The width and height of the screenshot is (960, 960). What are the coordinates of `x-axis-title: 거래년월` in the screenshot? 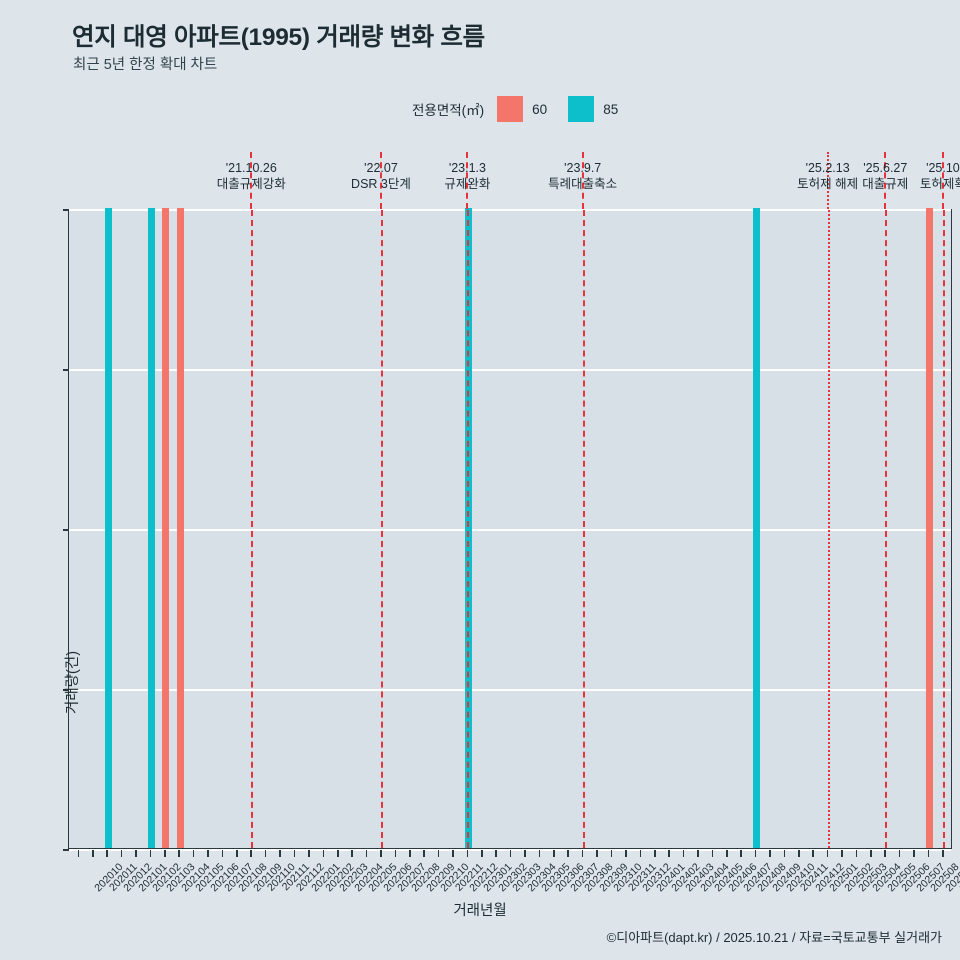 It's located at (480, 911).